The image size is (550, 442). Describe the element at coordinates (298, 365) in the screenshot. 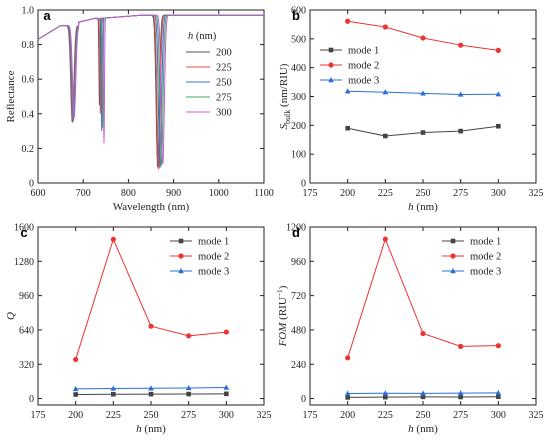

I see `y-tick-label: 240` at that location.